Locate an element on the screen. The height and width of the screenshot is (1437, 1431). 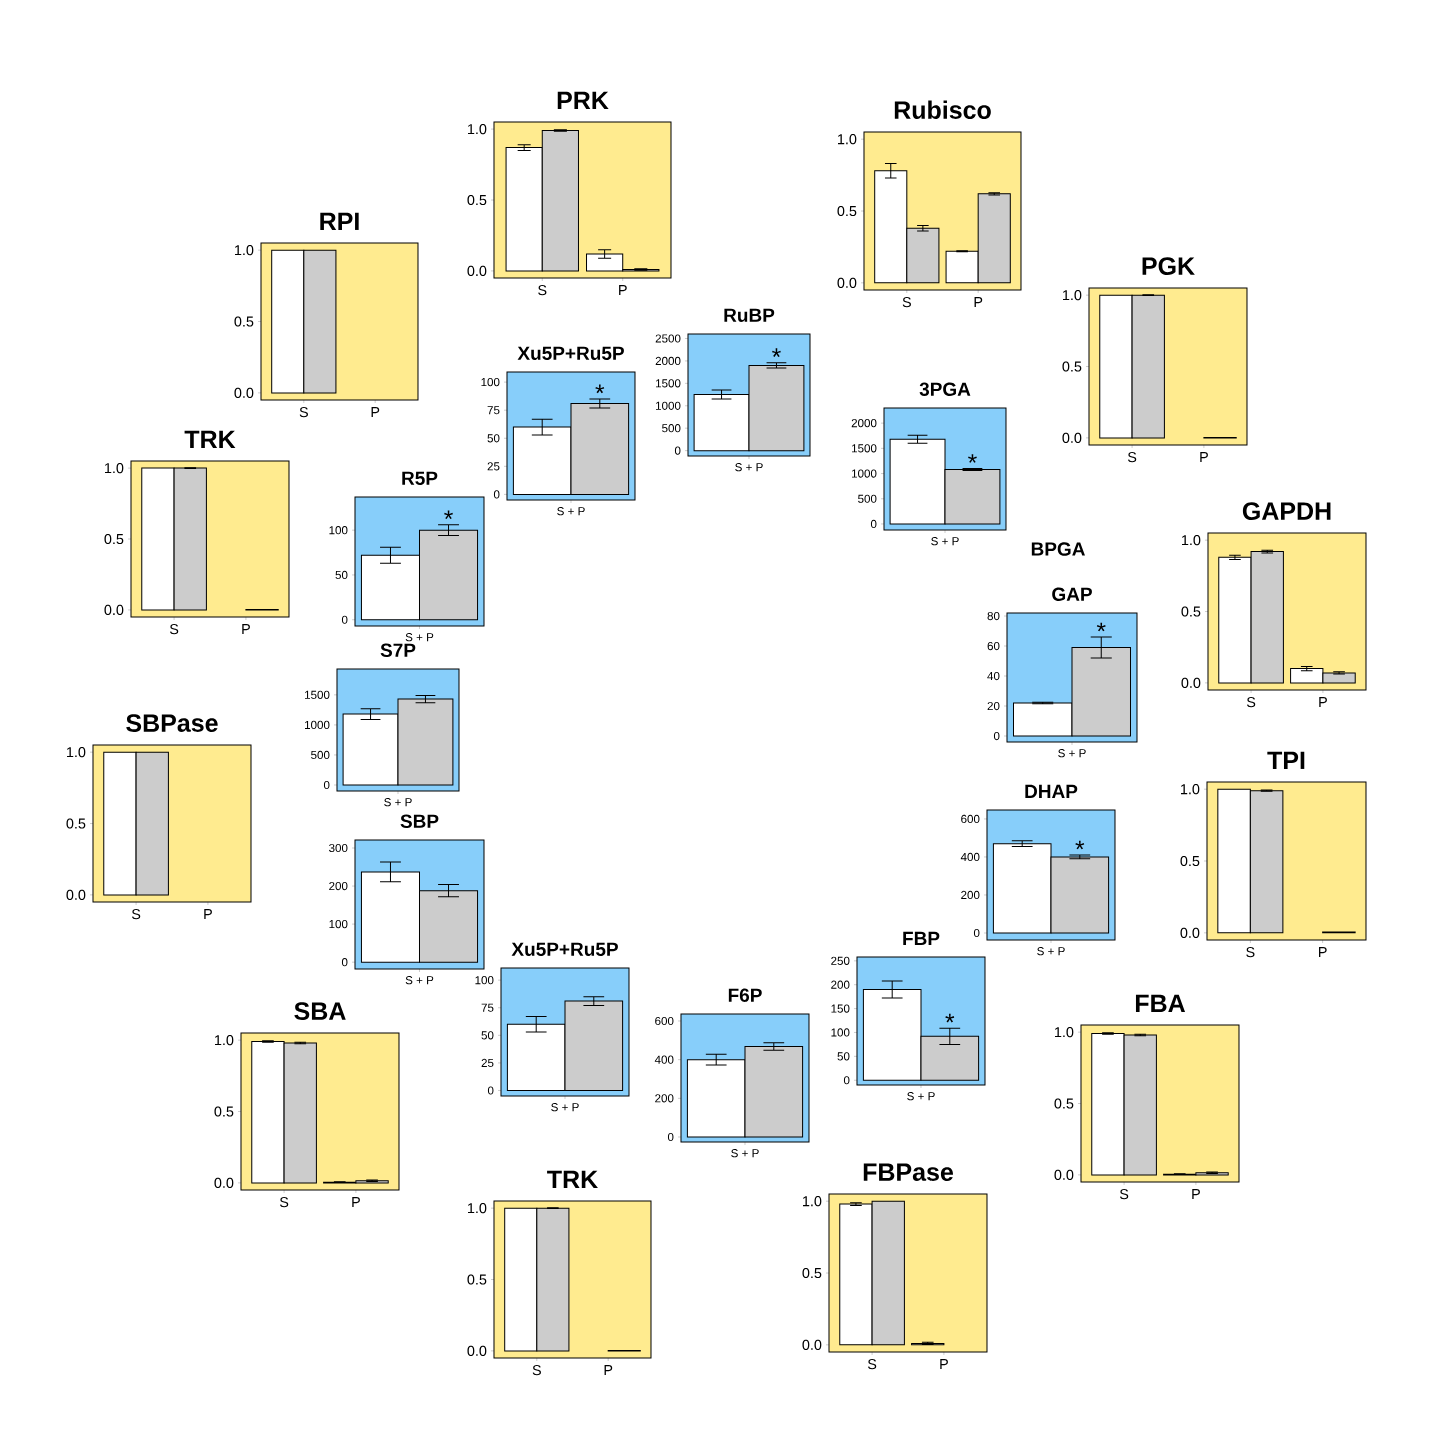
y-tick-label: 20 is located at coordinates (993, 706).